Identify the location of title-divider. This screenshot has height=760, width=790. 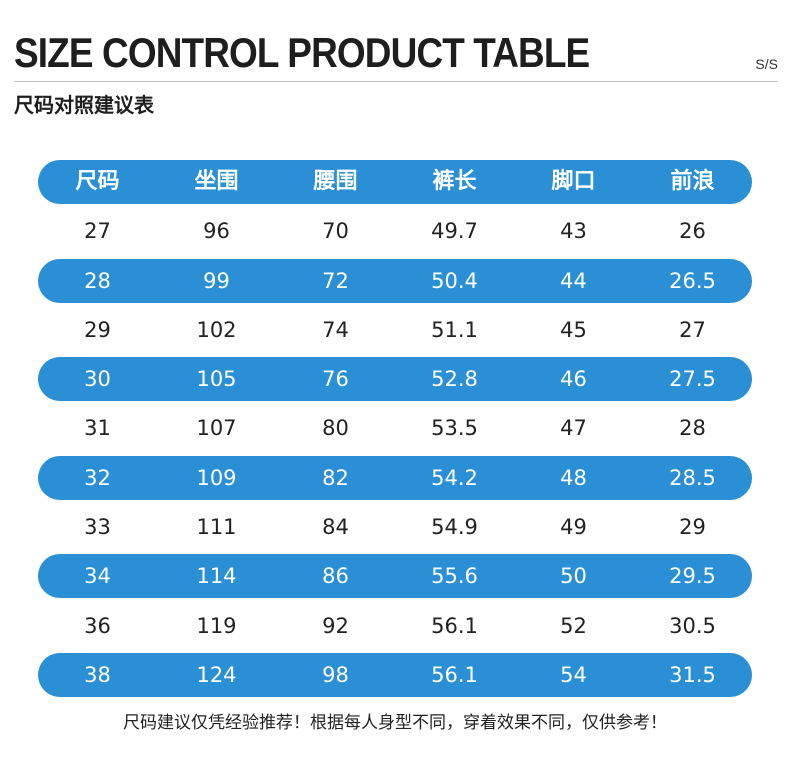
(396, 81).